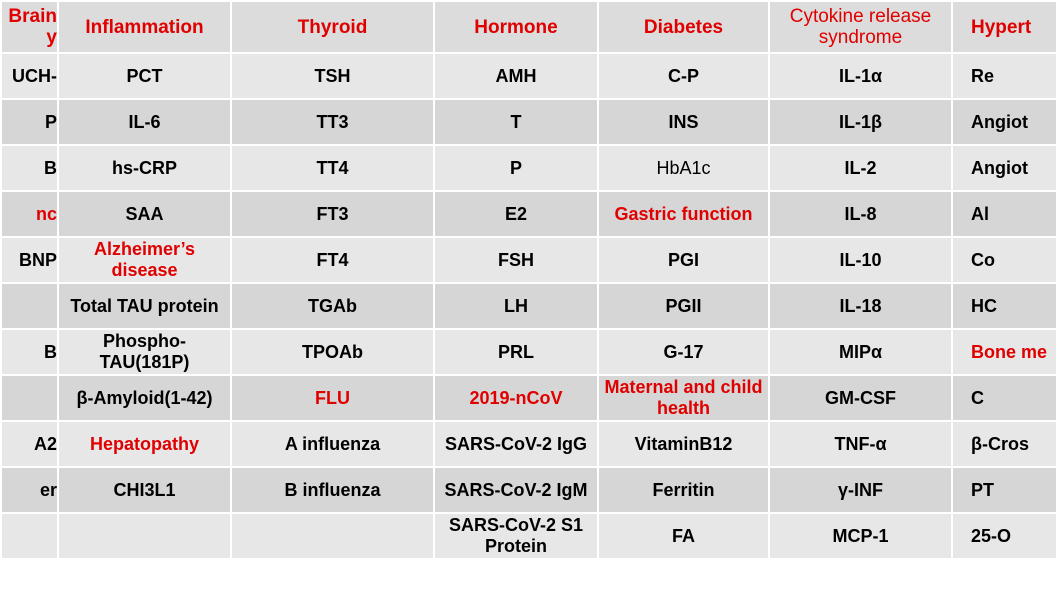 This screenshot has height=594, width=1056. What do you see at coordinates (860, 352) in the screenshot?
I see `table-cell: MIPα` at bounding box center [860, 352].